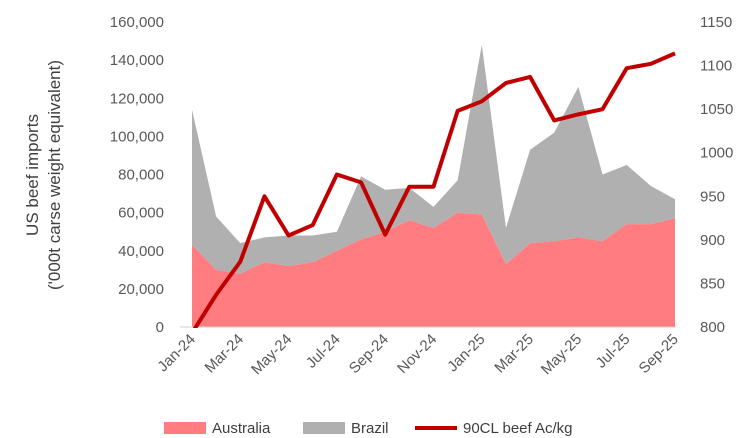 This screenshot has width=755, height=438. Describe the element at coordinates (225, 354) in the screenshot. I see `x-tick-label: Mar-24` at that location.